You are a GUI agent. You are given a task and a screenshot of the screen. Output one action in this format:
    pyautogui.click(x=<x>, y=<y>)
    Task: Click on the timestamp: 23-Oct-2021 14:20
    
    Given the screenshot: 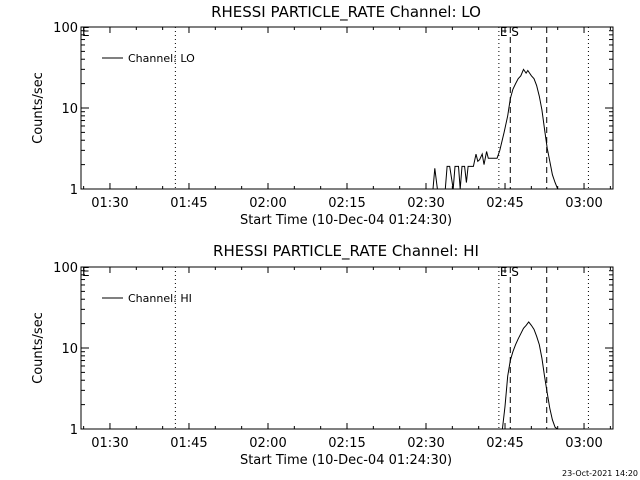 What is the action you would take?
    pyautogui.click(x=600, y=473)
    